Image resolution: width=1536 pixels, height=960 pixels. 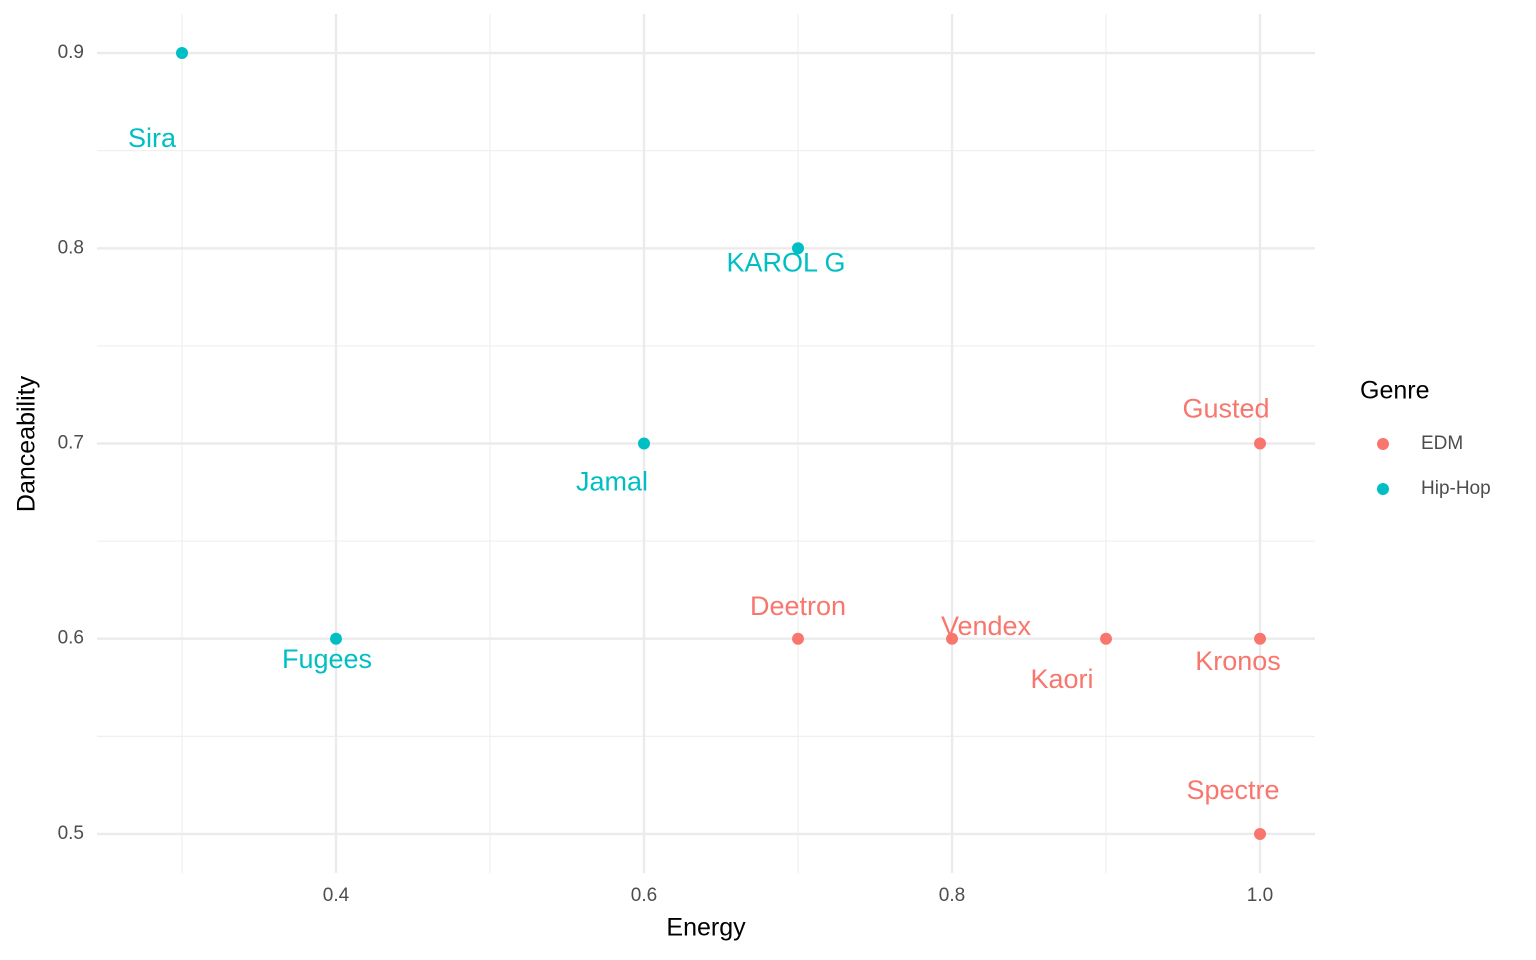 What do you see at coordinates (152, 138) in the screenshot?
I see `point-label: Sira` at bounding box center [152, 138].